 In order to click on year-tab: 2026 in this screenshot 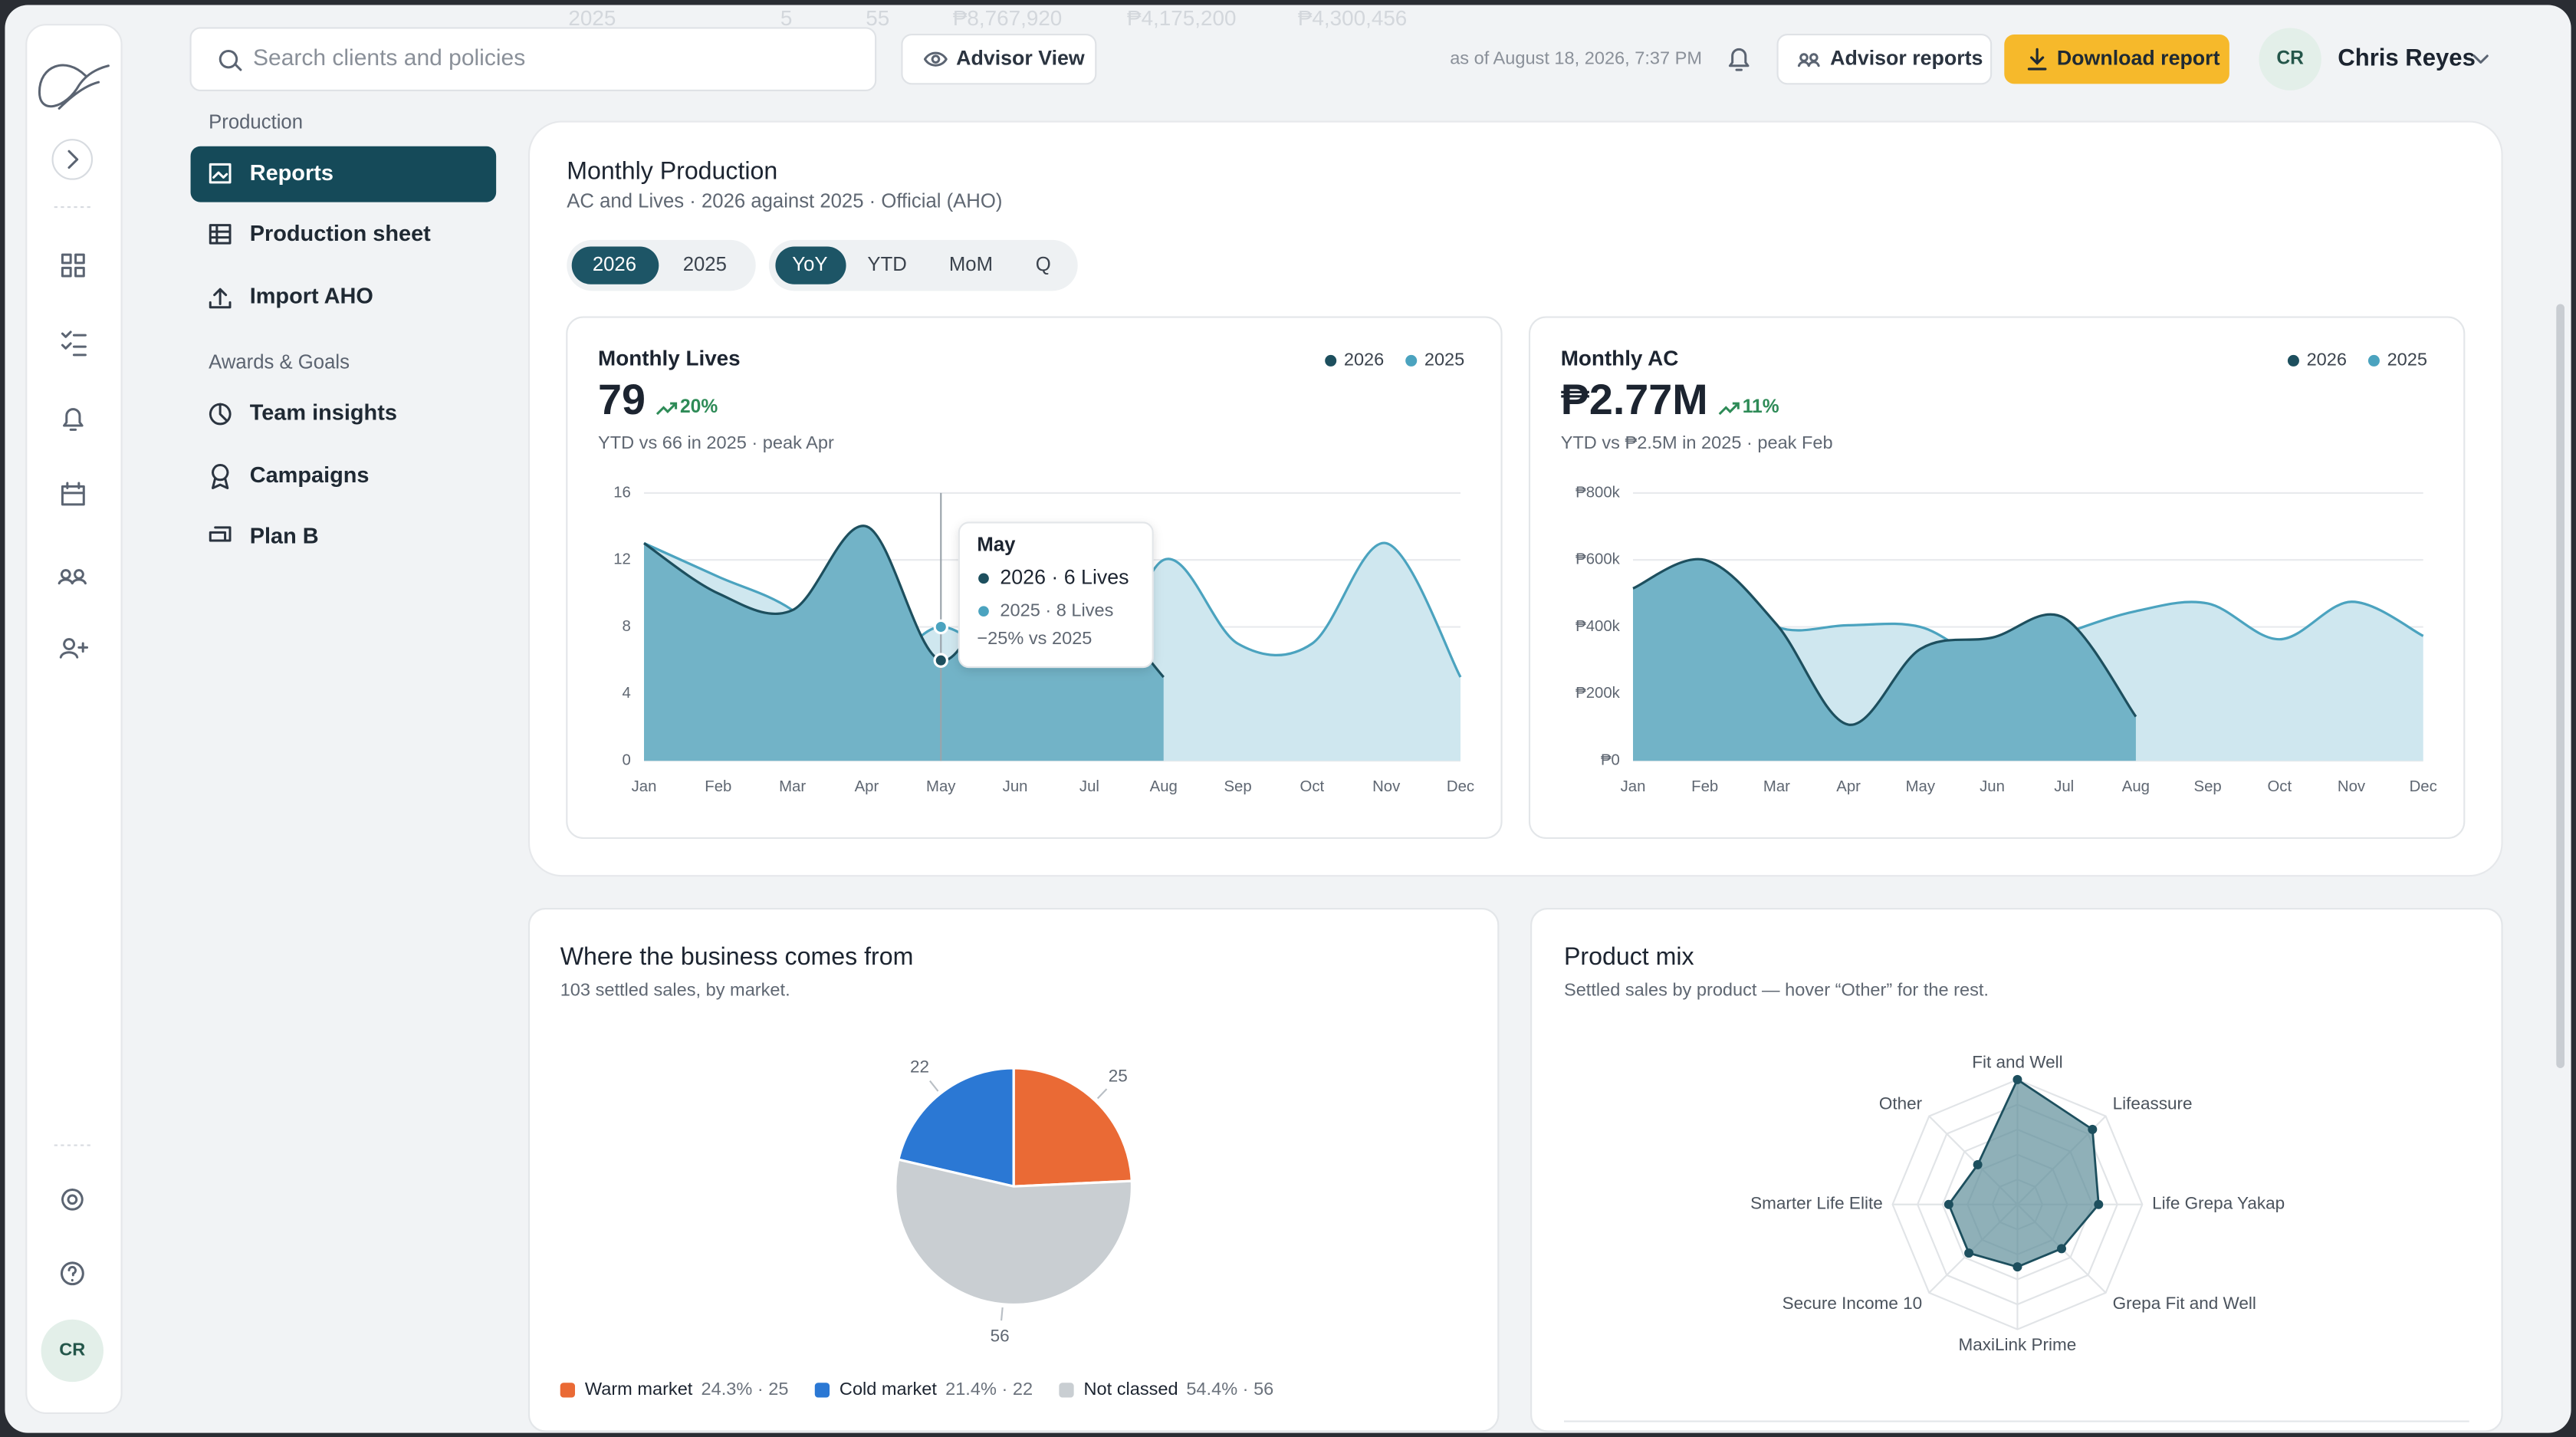, I will do `click(614, 264)`.